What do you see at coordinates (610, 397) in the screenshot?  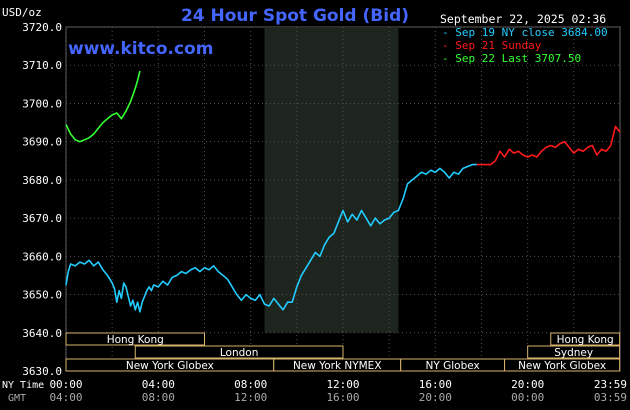 I see `gmt-tick-label: 03:59` at bounding box center [610, 397].